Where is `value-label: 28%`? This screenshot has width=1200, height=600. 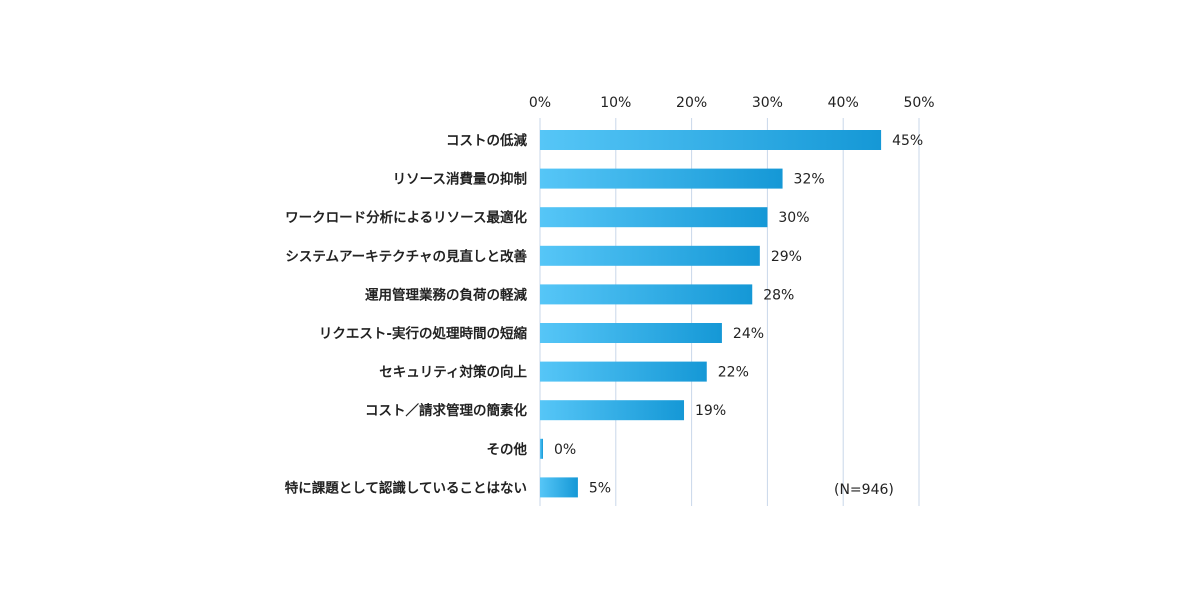 value-label: 28% is located at coordinates (778, 295).